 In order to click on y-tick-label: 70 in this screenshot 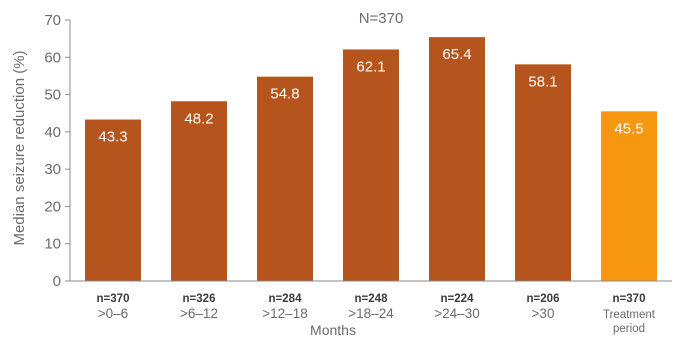, I will do `click(52, 20)`.